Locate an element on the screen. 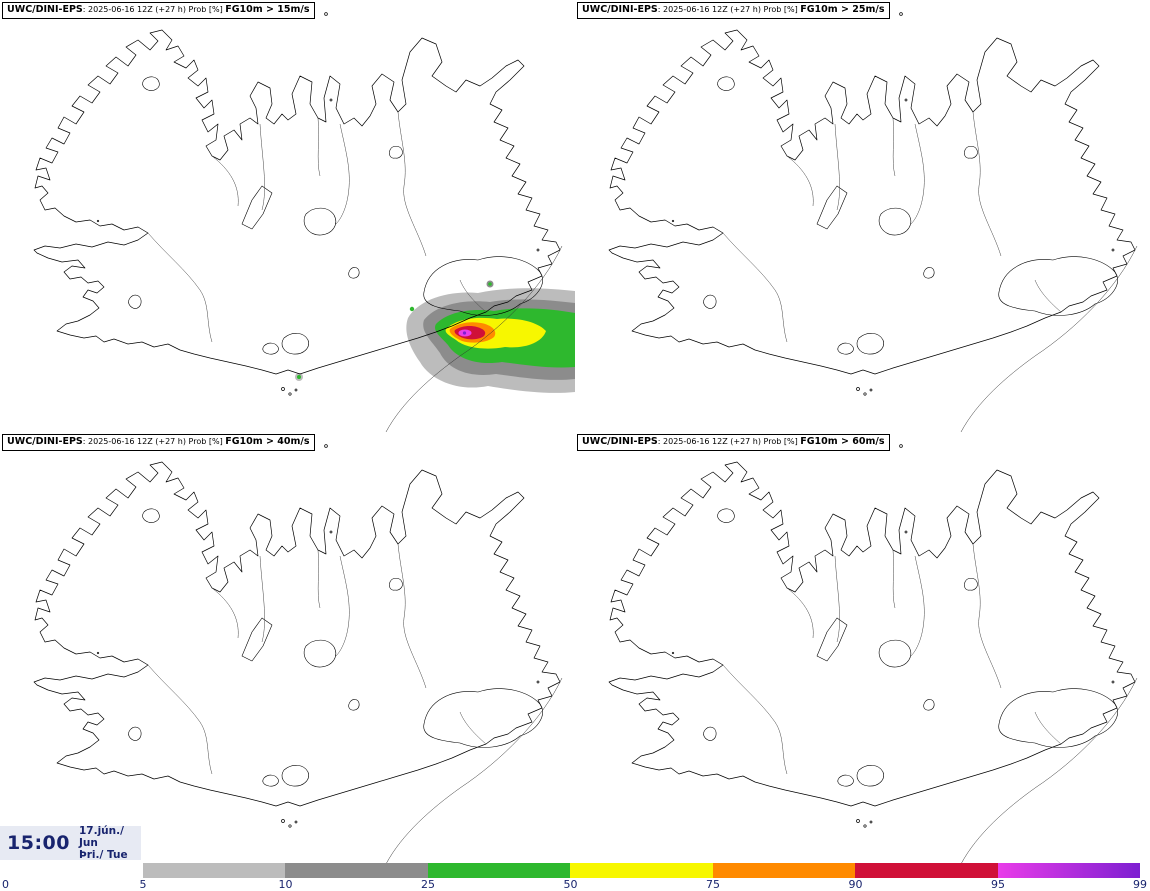 The height and width of the screenshot is (891, 1150). probability-colorbar is located at coordinates (641, 870).